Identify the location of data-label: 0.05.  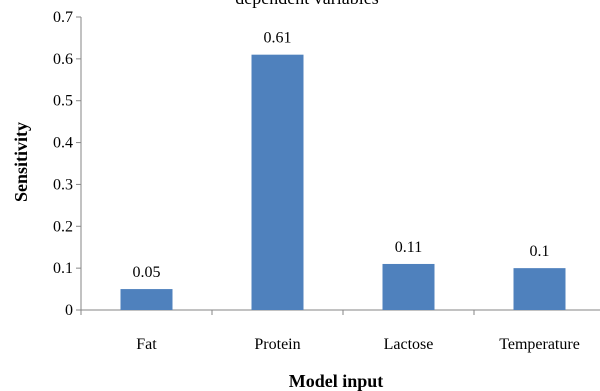
(147, 272).